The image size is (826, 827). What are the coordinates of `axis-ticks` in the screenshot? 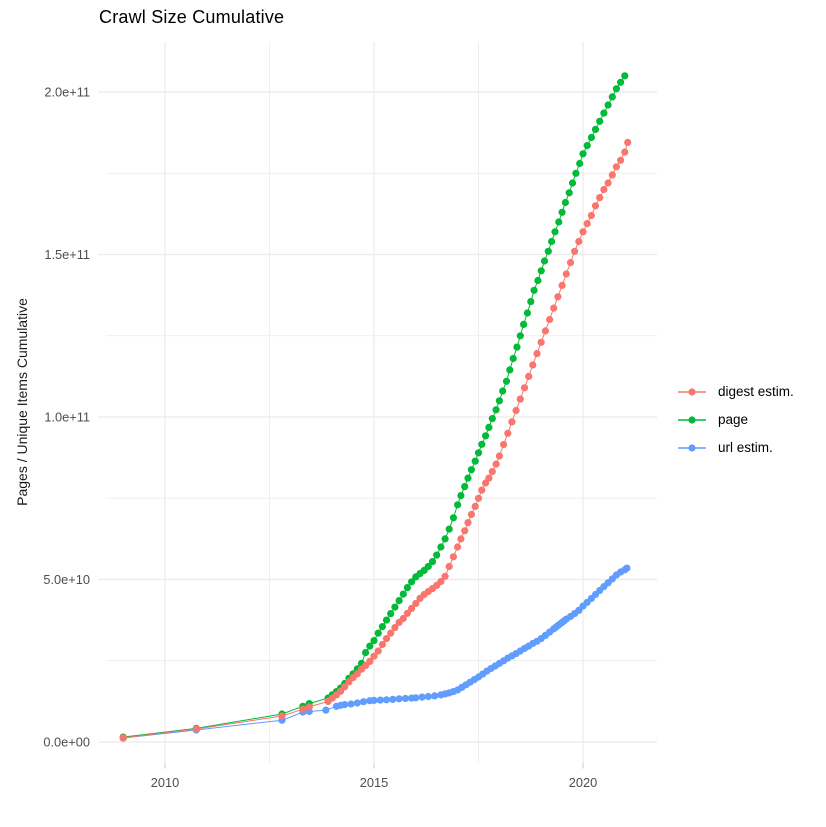 It's located at (374, 766).